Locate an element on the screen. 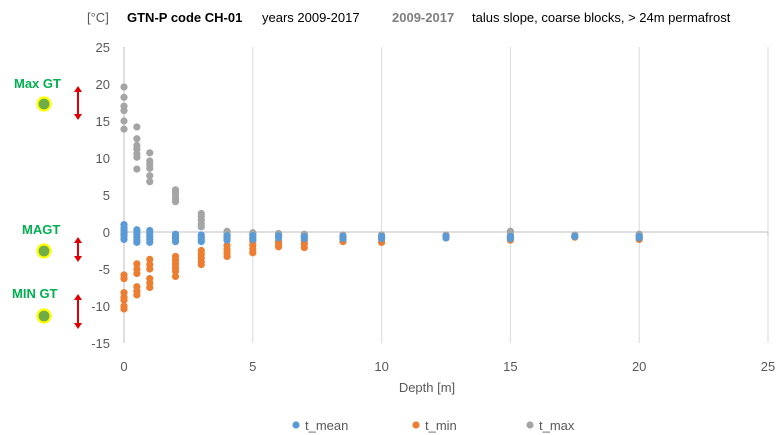  y-tick-labels: -15 -10 -5 0 5 10 15 20 25 is located at coordinates (100, 195).